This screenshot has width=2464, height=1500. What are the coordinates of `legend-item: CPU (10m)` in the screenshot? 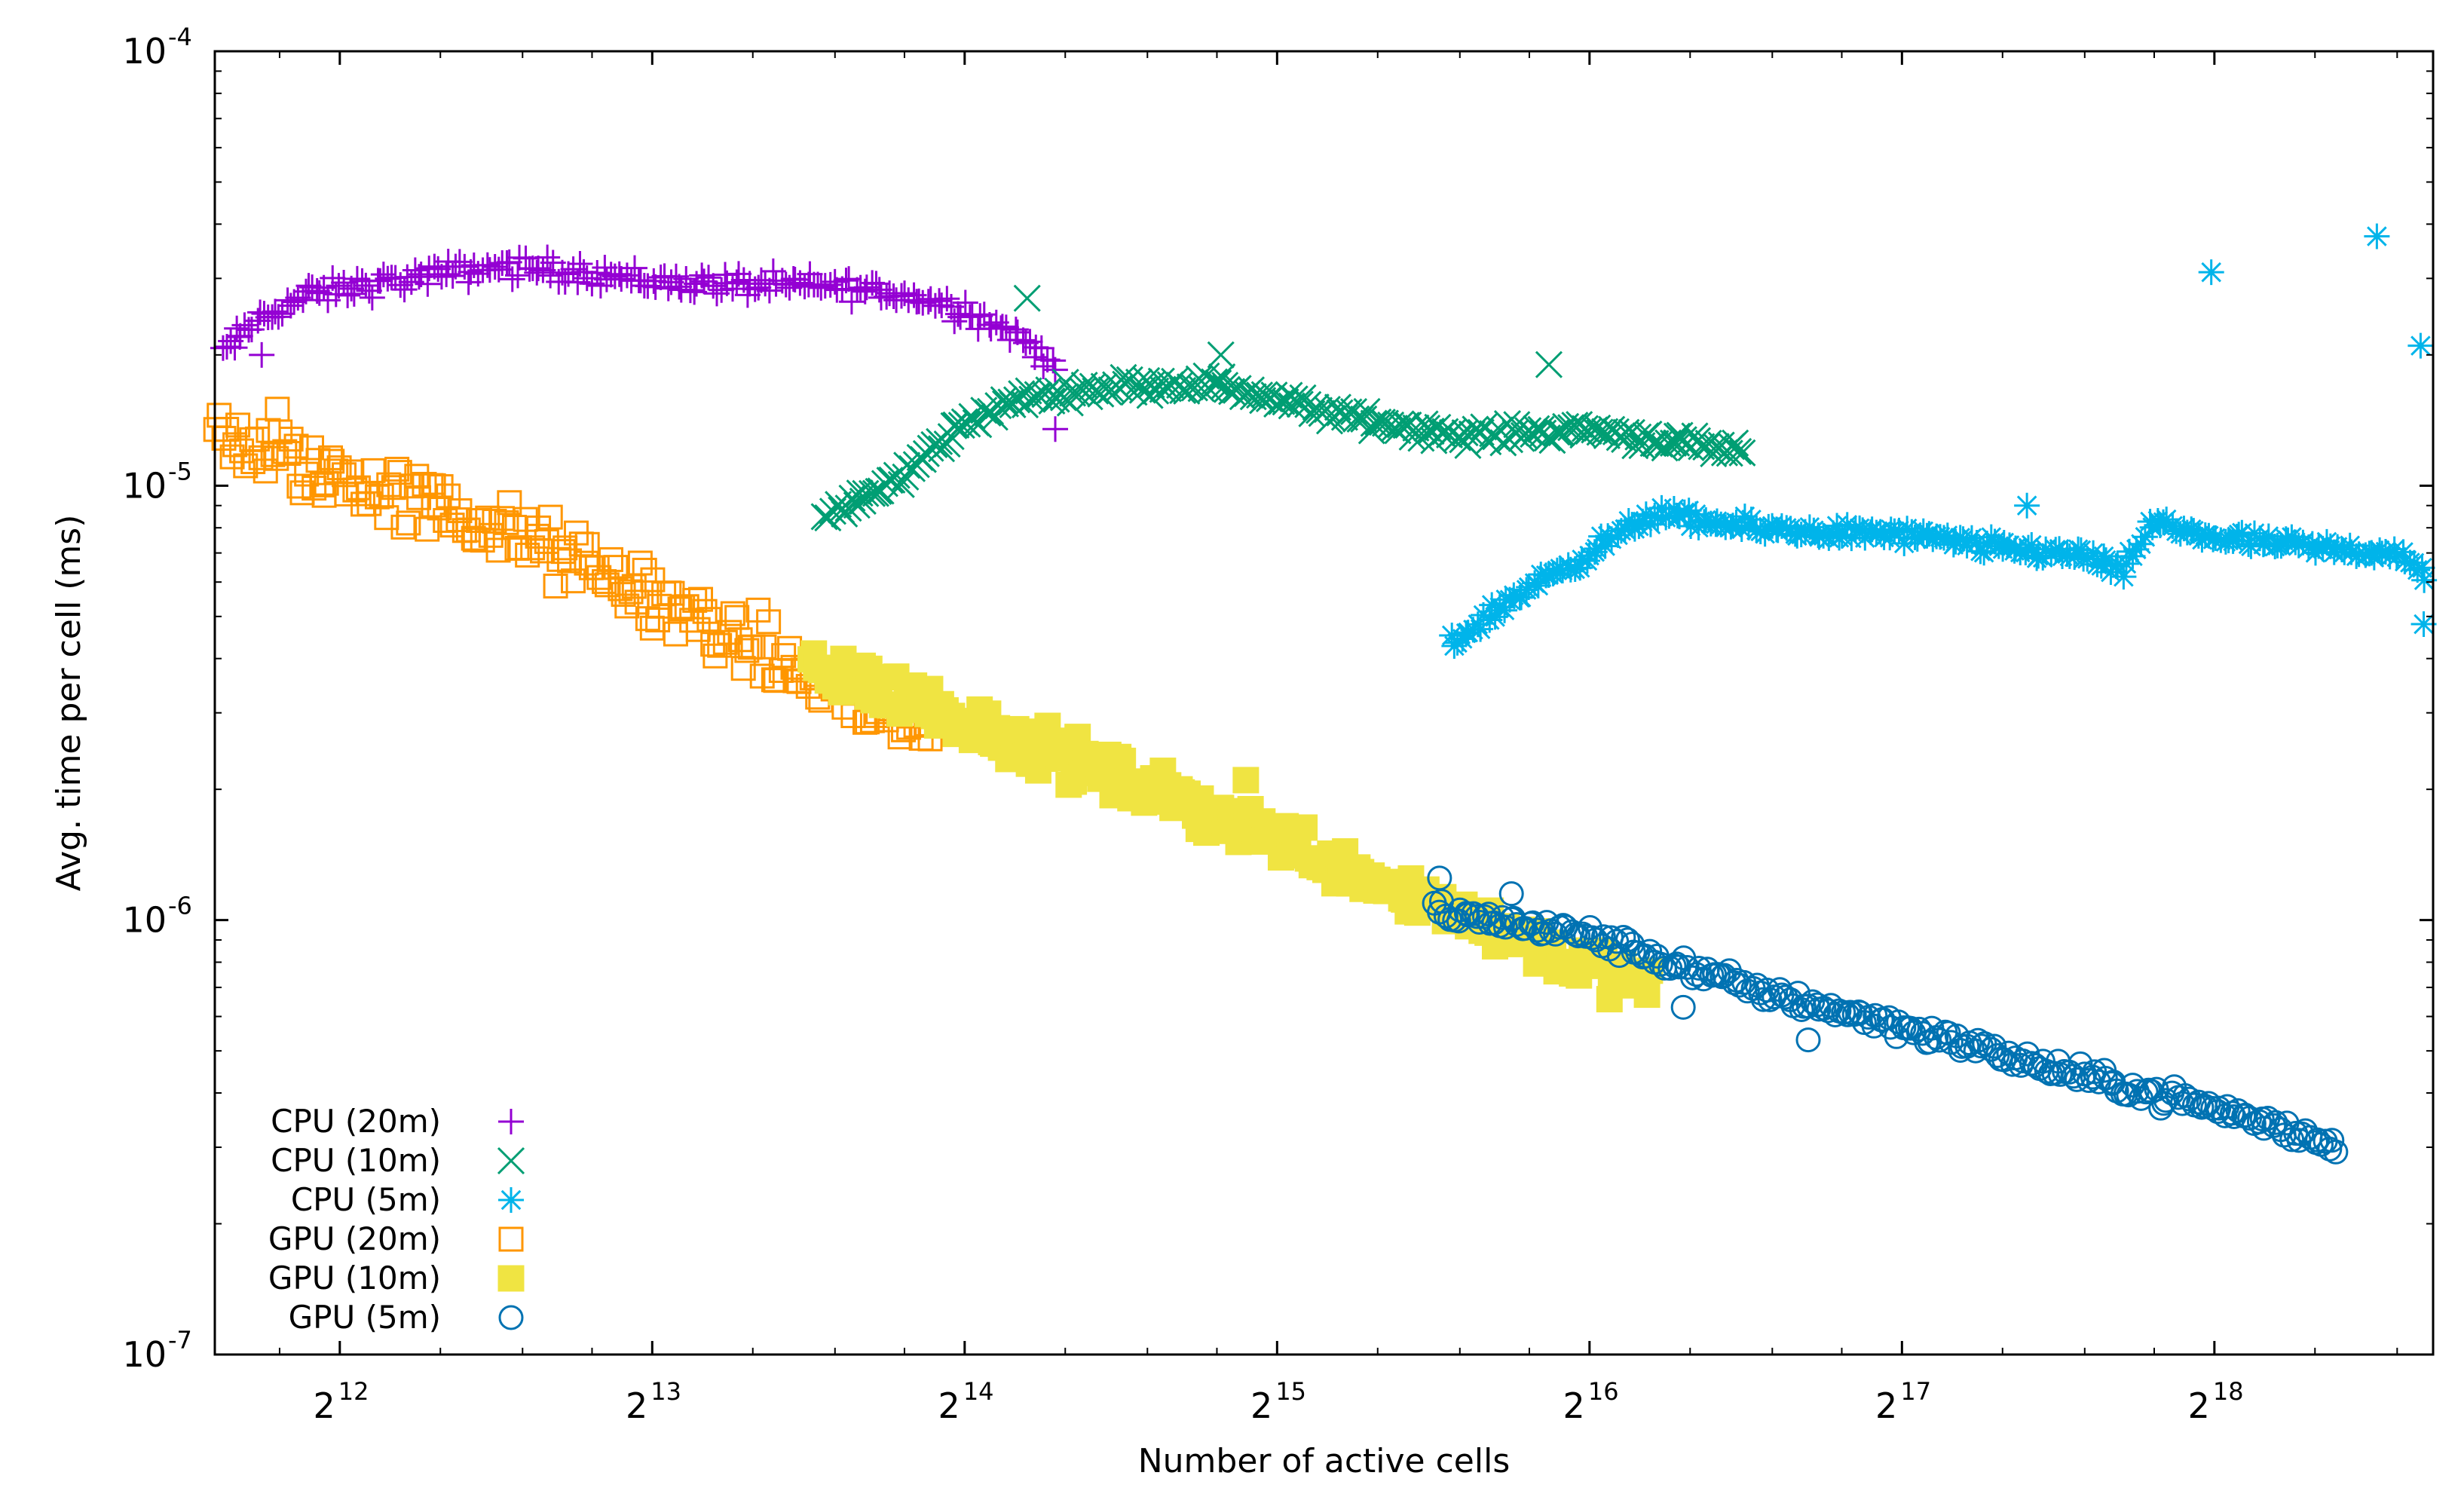 It's located at (398, 1160).